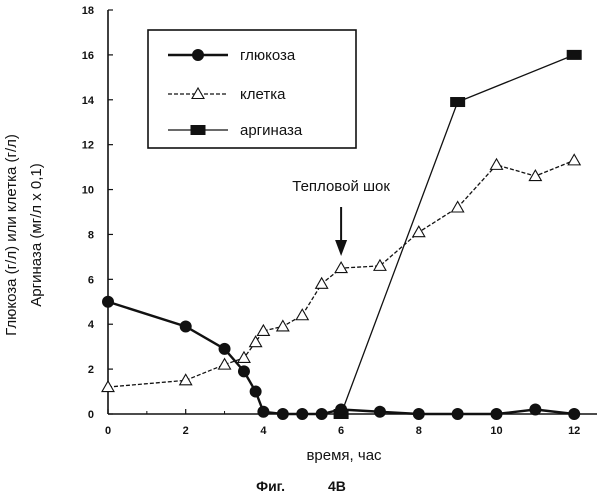  Describe the element at coordinates (88, 146) in the screenshot. I see `y-tick-label: 12` at that location.